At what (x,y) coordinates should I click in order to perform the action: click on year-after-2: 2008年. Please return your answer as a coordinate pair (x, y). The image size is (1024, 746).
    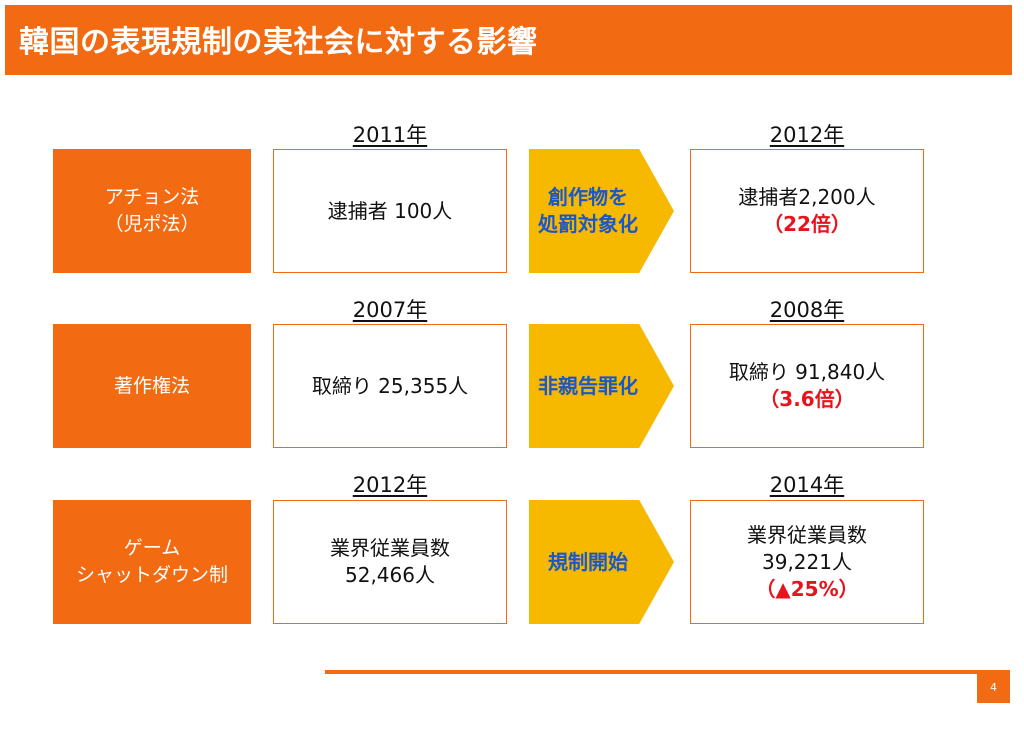
    Looking at the image, I should click on (807, 310).